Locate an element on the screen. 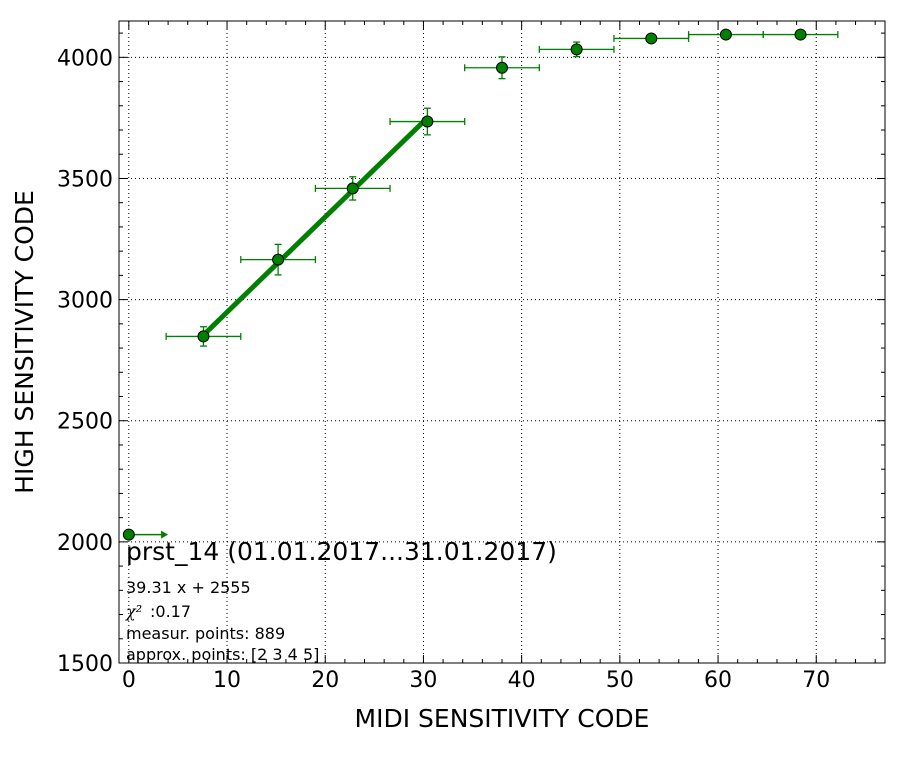 This screenshot has width=912, height=762. y-tick-label: 3500 is located at coordinates (85, 179).